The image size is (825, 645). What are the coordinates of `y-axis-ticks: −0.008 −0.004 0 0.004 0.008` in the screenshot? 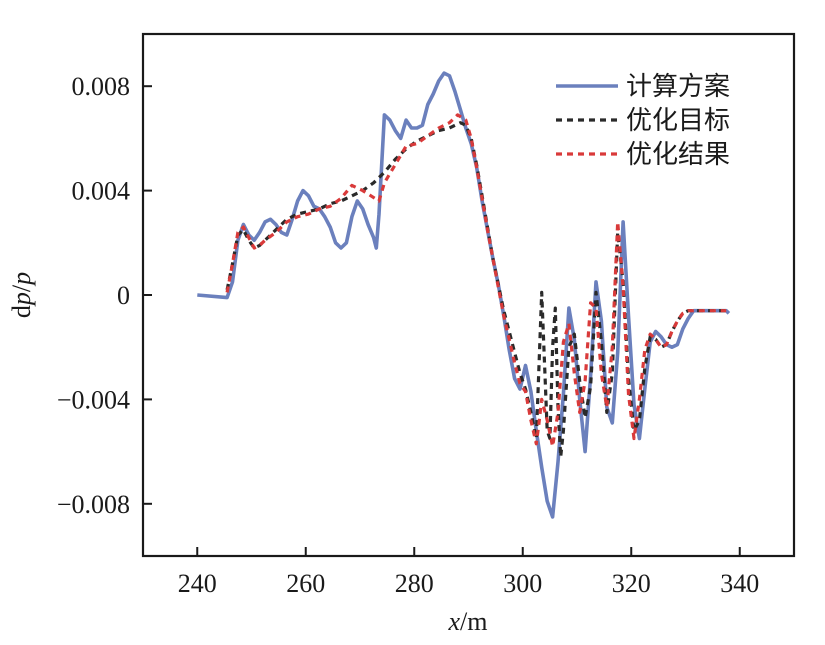 It's located at (104, 295).